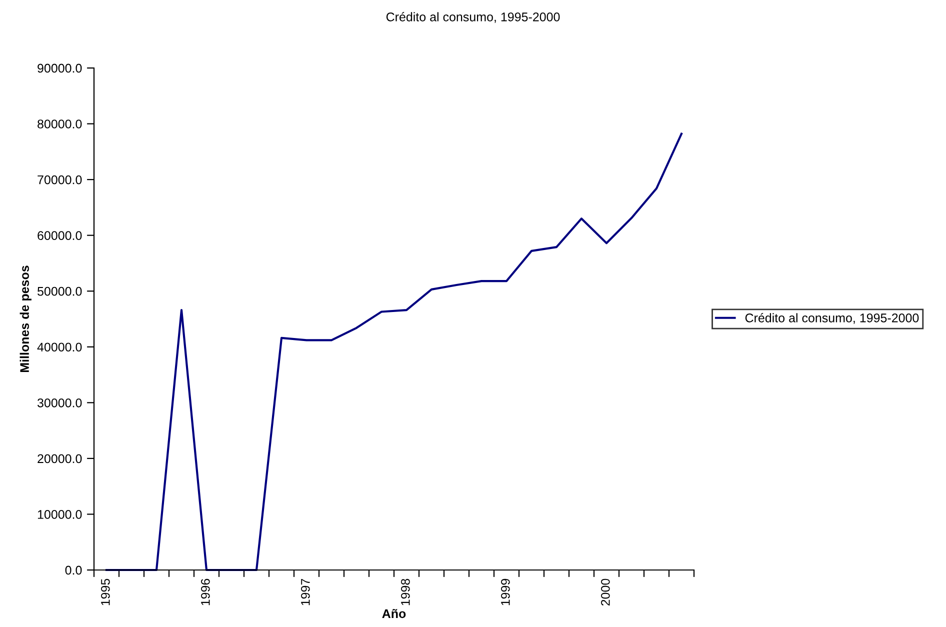 The height and width of the screenshot is (627, 946). What do you see at coordinates (60, 124) in the screenshot?
I see `y-tick-label: 80000.0` at bounding box center [60, 124].